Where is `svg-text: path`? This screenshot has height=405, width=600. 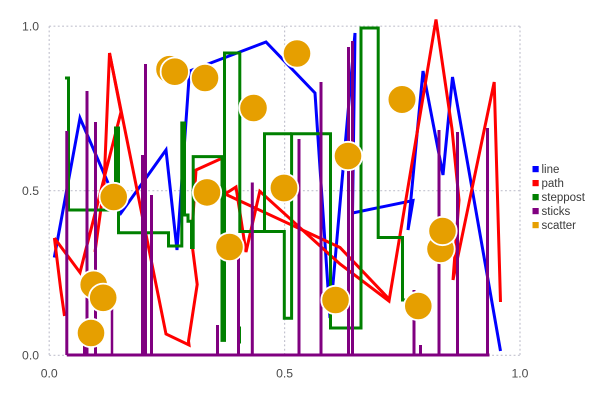
svg-text: path is located at coordinates (553, 184).